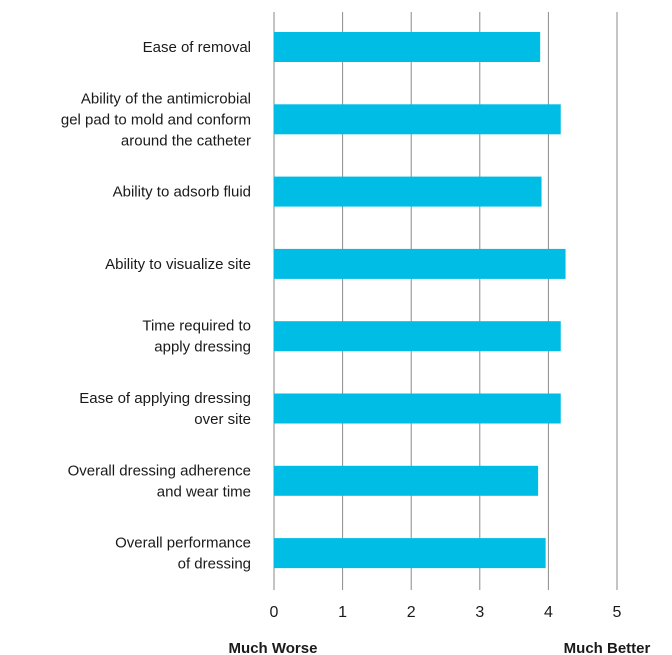 This screenshot has height=655, width=672. I want to click on category-label-line: Ease of removal, so click(197, 47).